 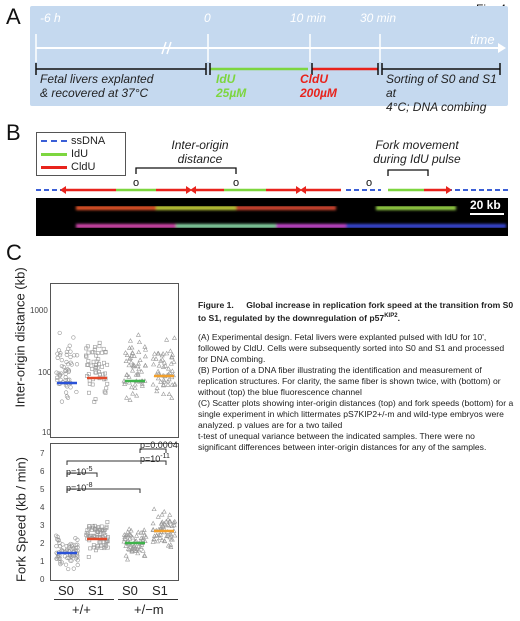 What do you see at coordinates (436, 107) in the screenshot?
I see `stage-sort-line2: 4°C; DNA combing` at bounding box center [436, 107].